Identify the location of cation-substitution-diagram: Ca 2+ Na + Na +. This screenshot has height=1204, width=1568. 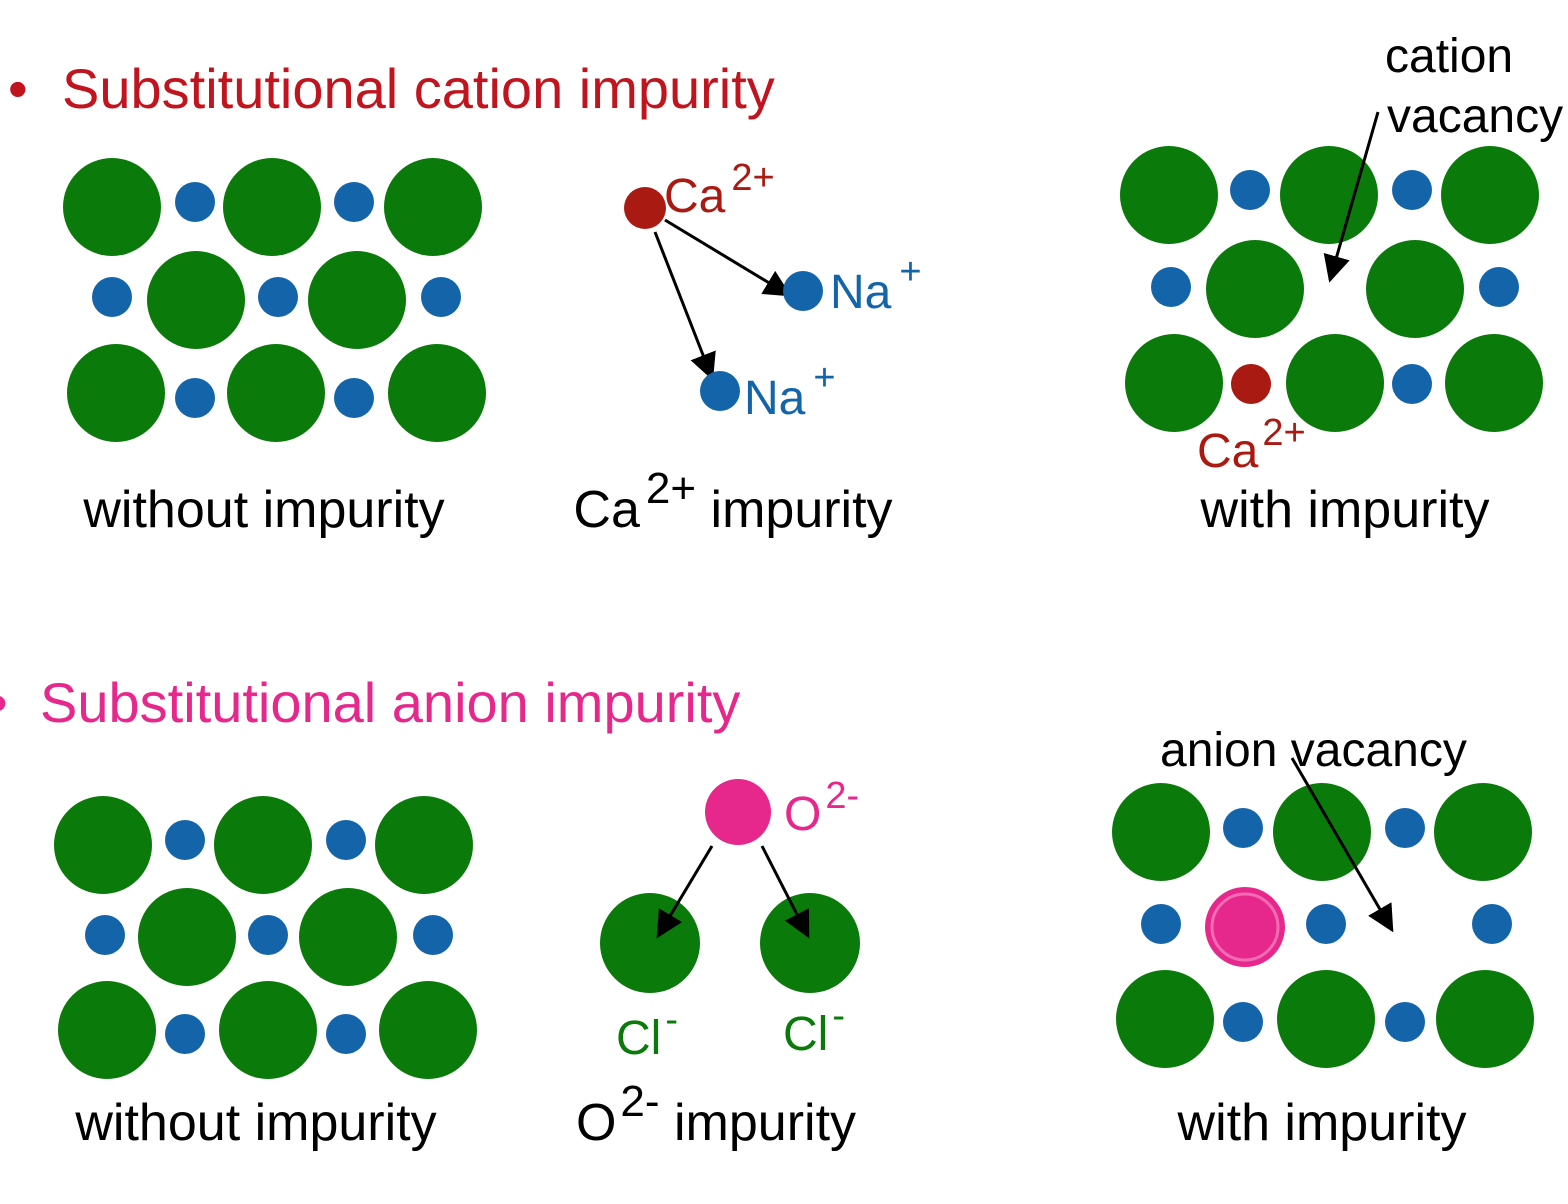
(773, 291).